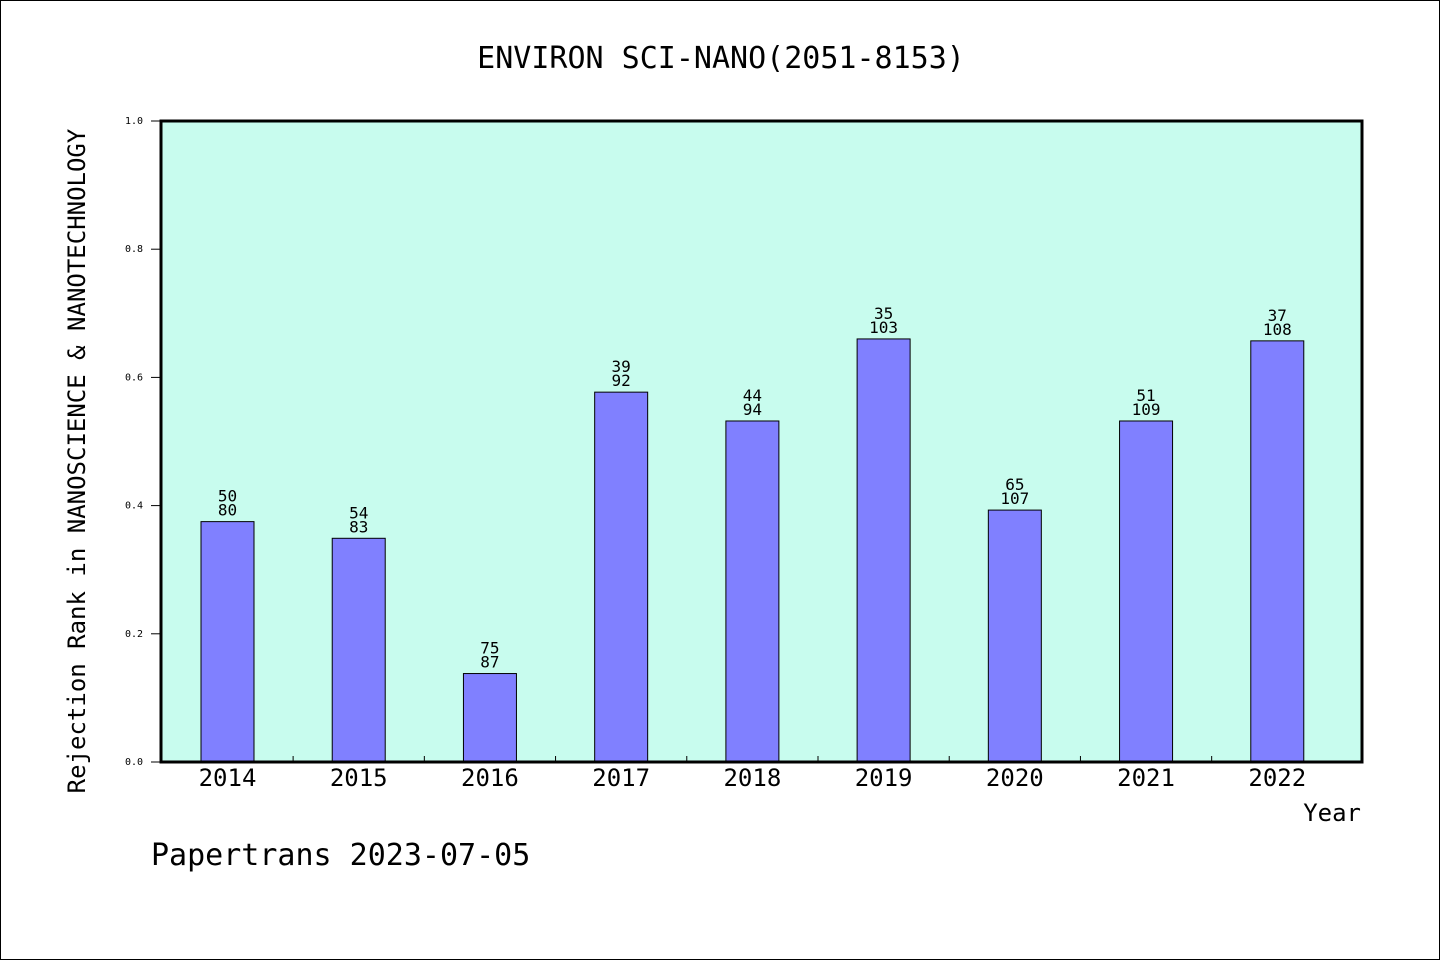 The width and height of the screenshot is (1440, 960). I want to click on bar-2020, so click(1014, 636).